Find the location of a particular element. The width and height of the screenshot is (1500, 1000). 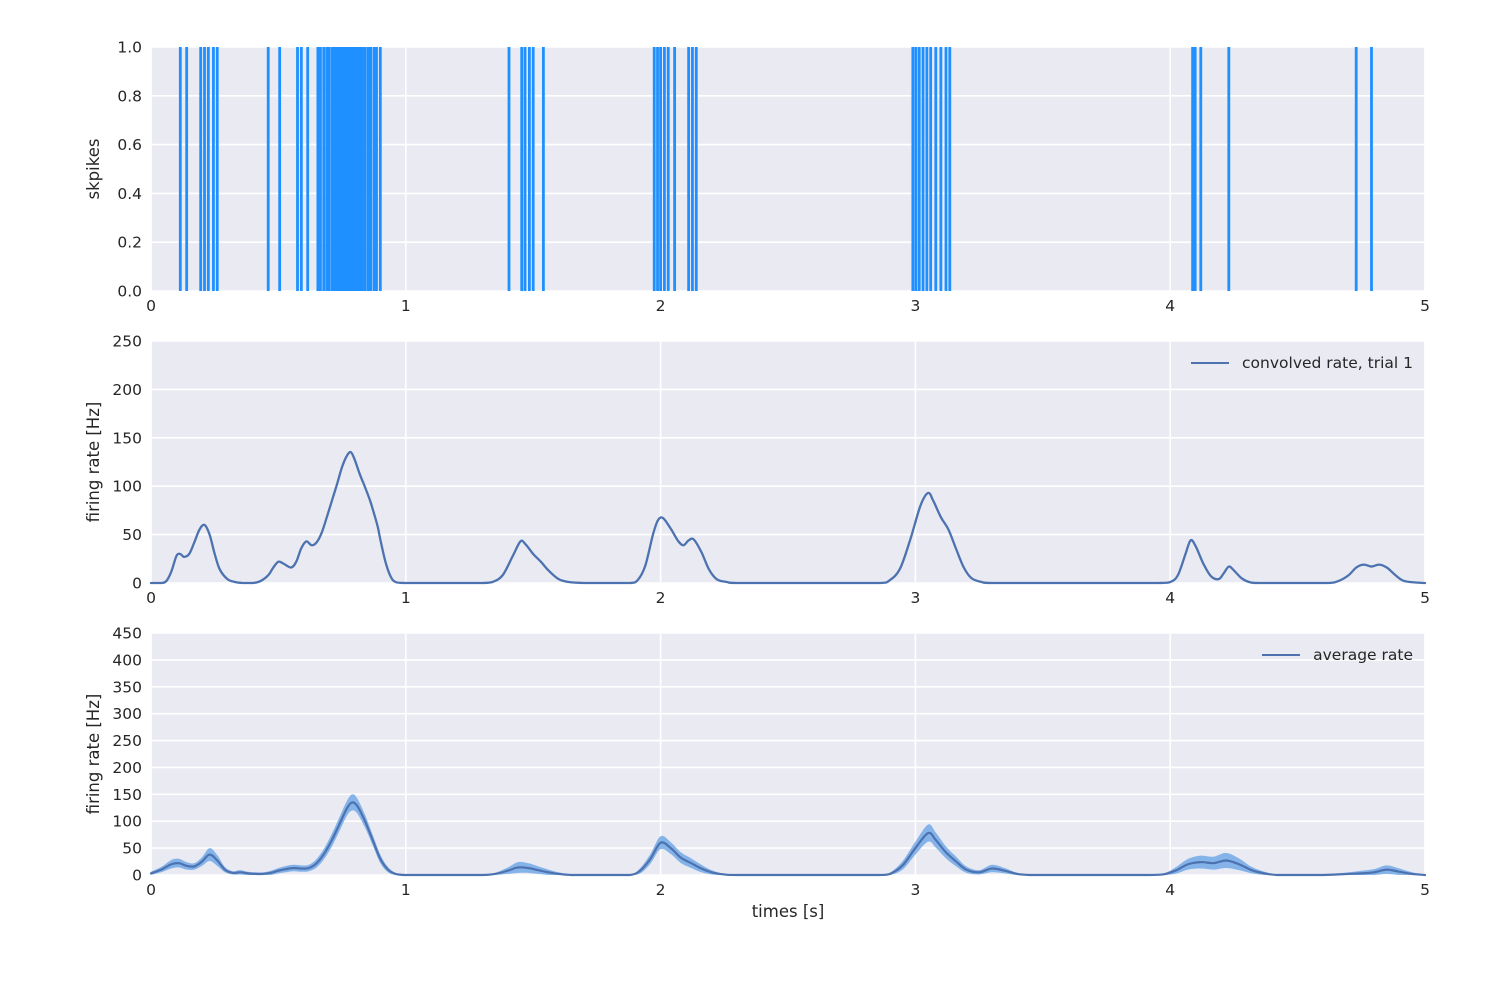

legend-average-rate: average rate is located at coordinates (1337, 655).